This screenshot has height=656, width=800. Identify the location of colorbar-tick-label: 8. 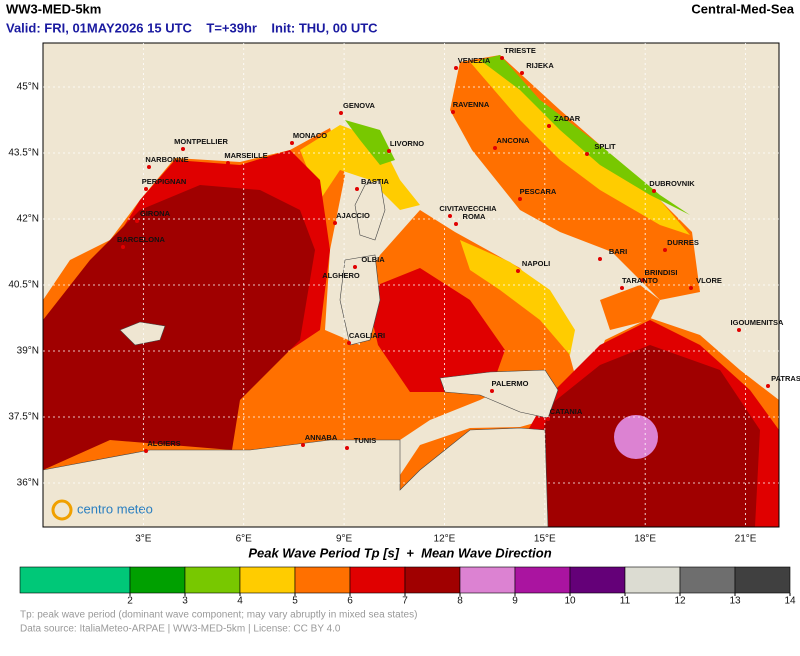
(460, 601).